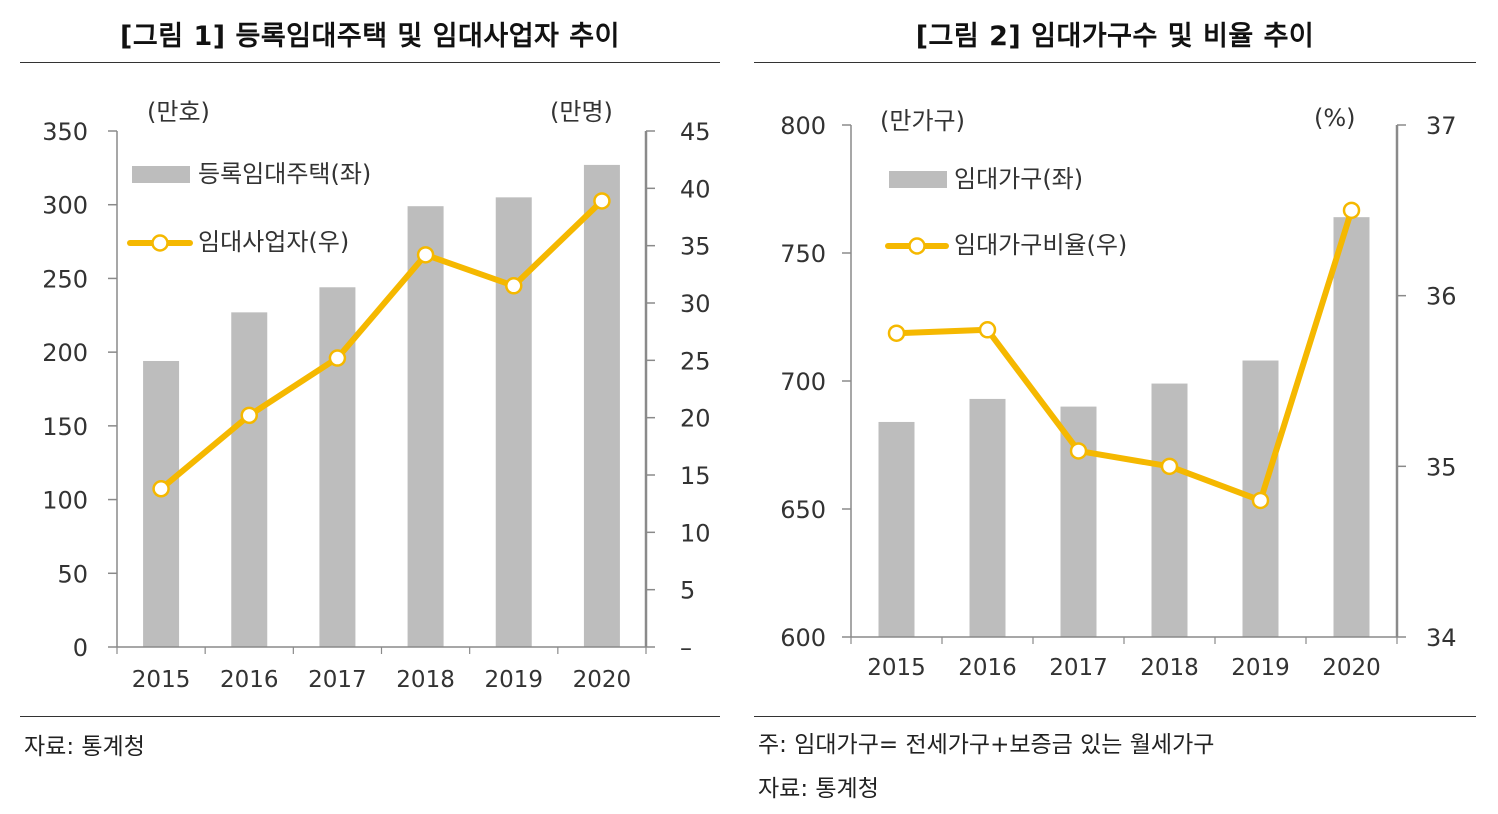 This screenshot has width=1498, height=814. What do you see at coordinates (1115, 716) in the screenshot?
I see `figure-2-bottom-rule` at bounding box center [1115, 716].